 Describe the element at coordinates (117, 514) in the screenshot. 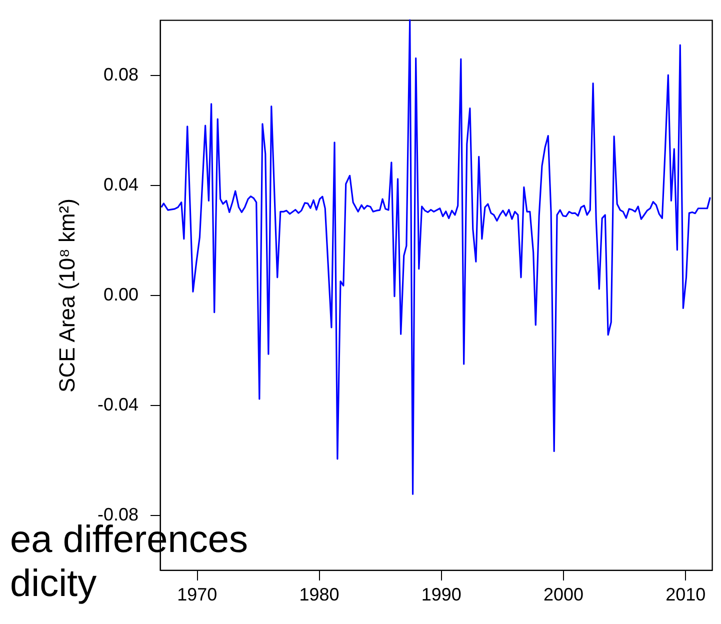

I see `y-tick-label: -0.08` at that location.